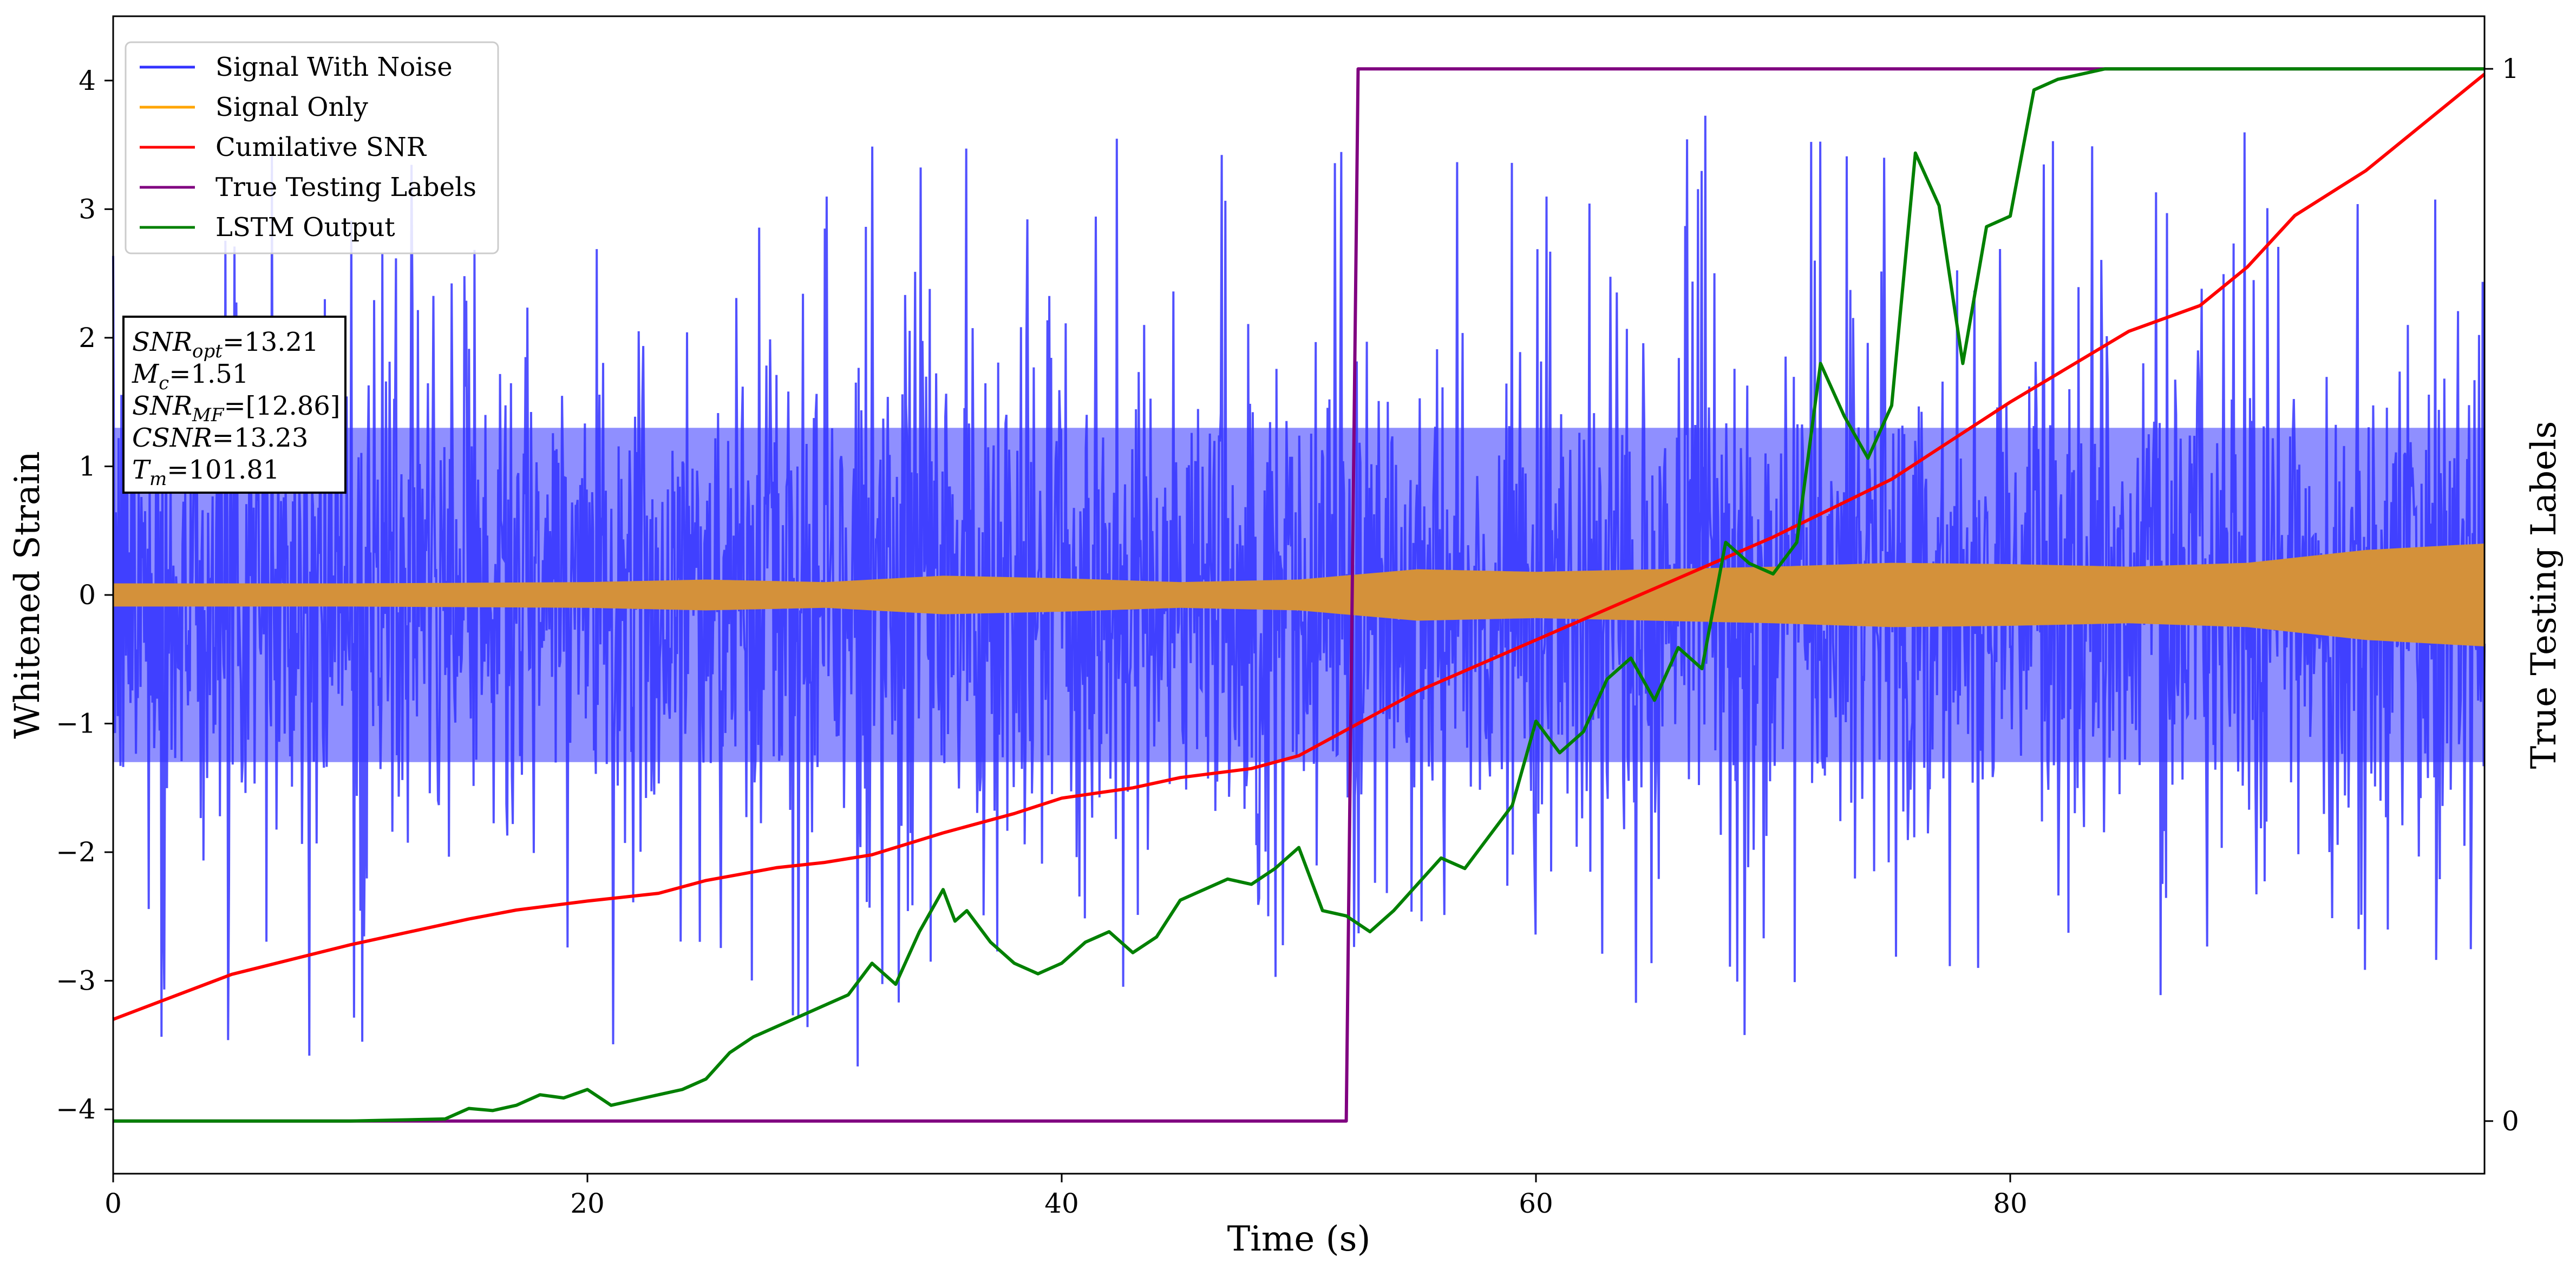 The image size is (2576, 1276). I want to click on y-tick-label: −2, so click(76, 852).